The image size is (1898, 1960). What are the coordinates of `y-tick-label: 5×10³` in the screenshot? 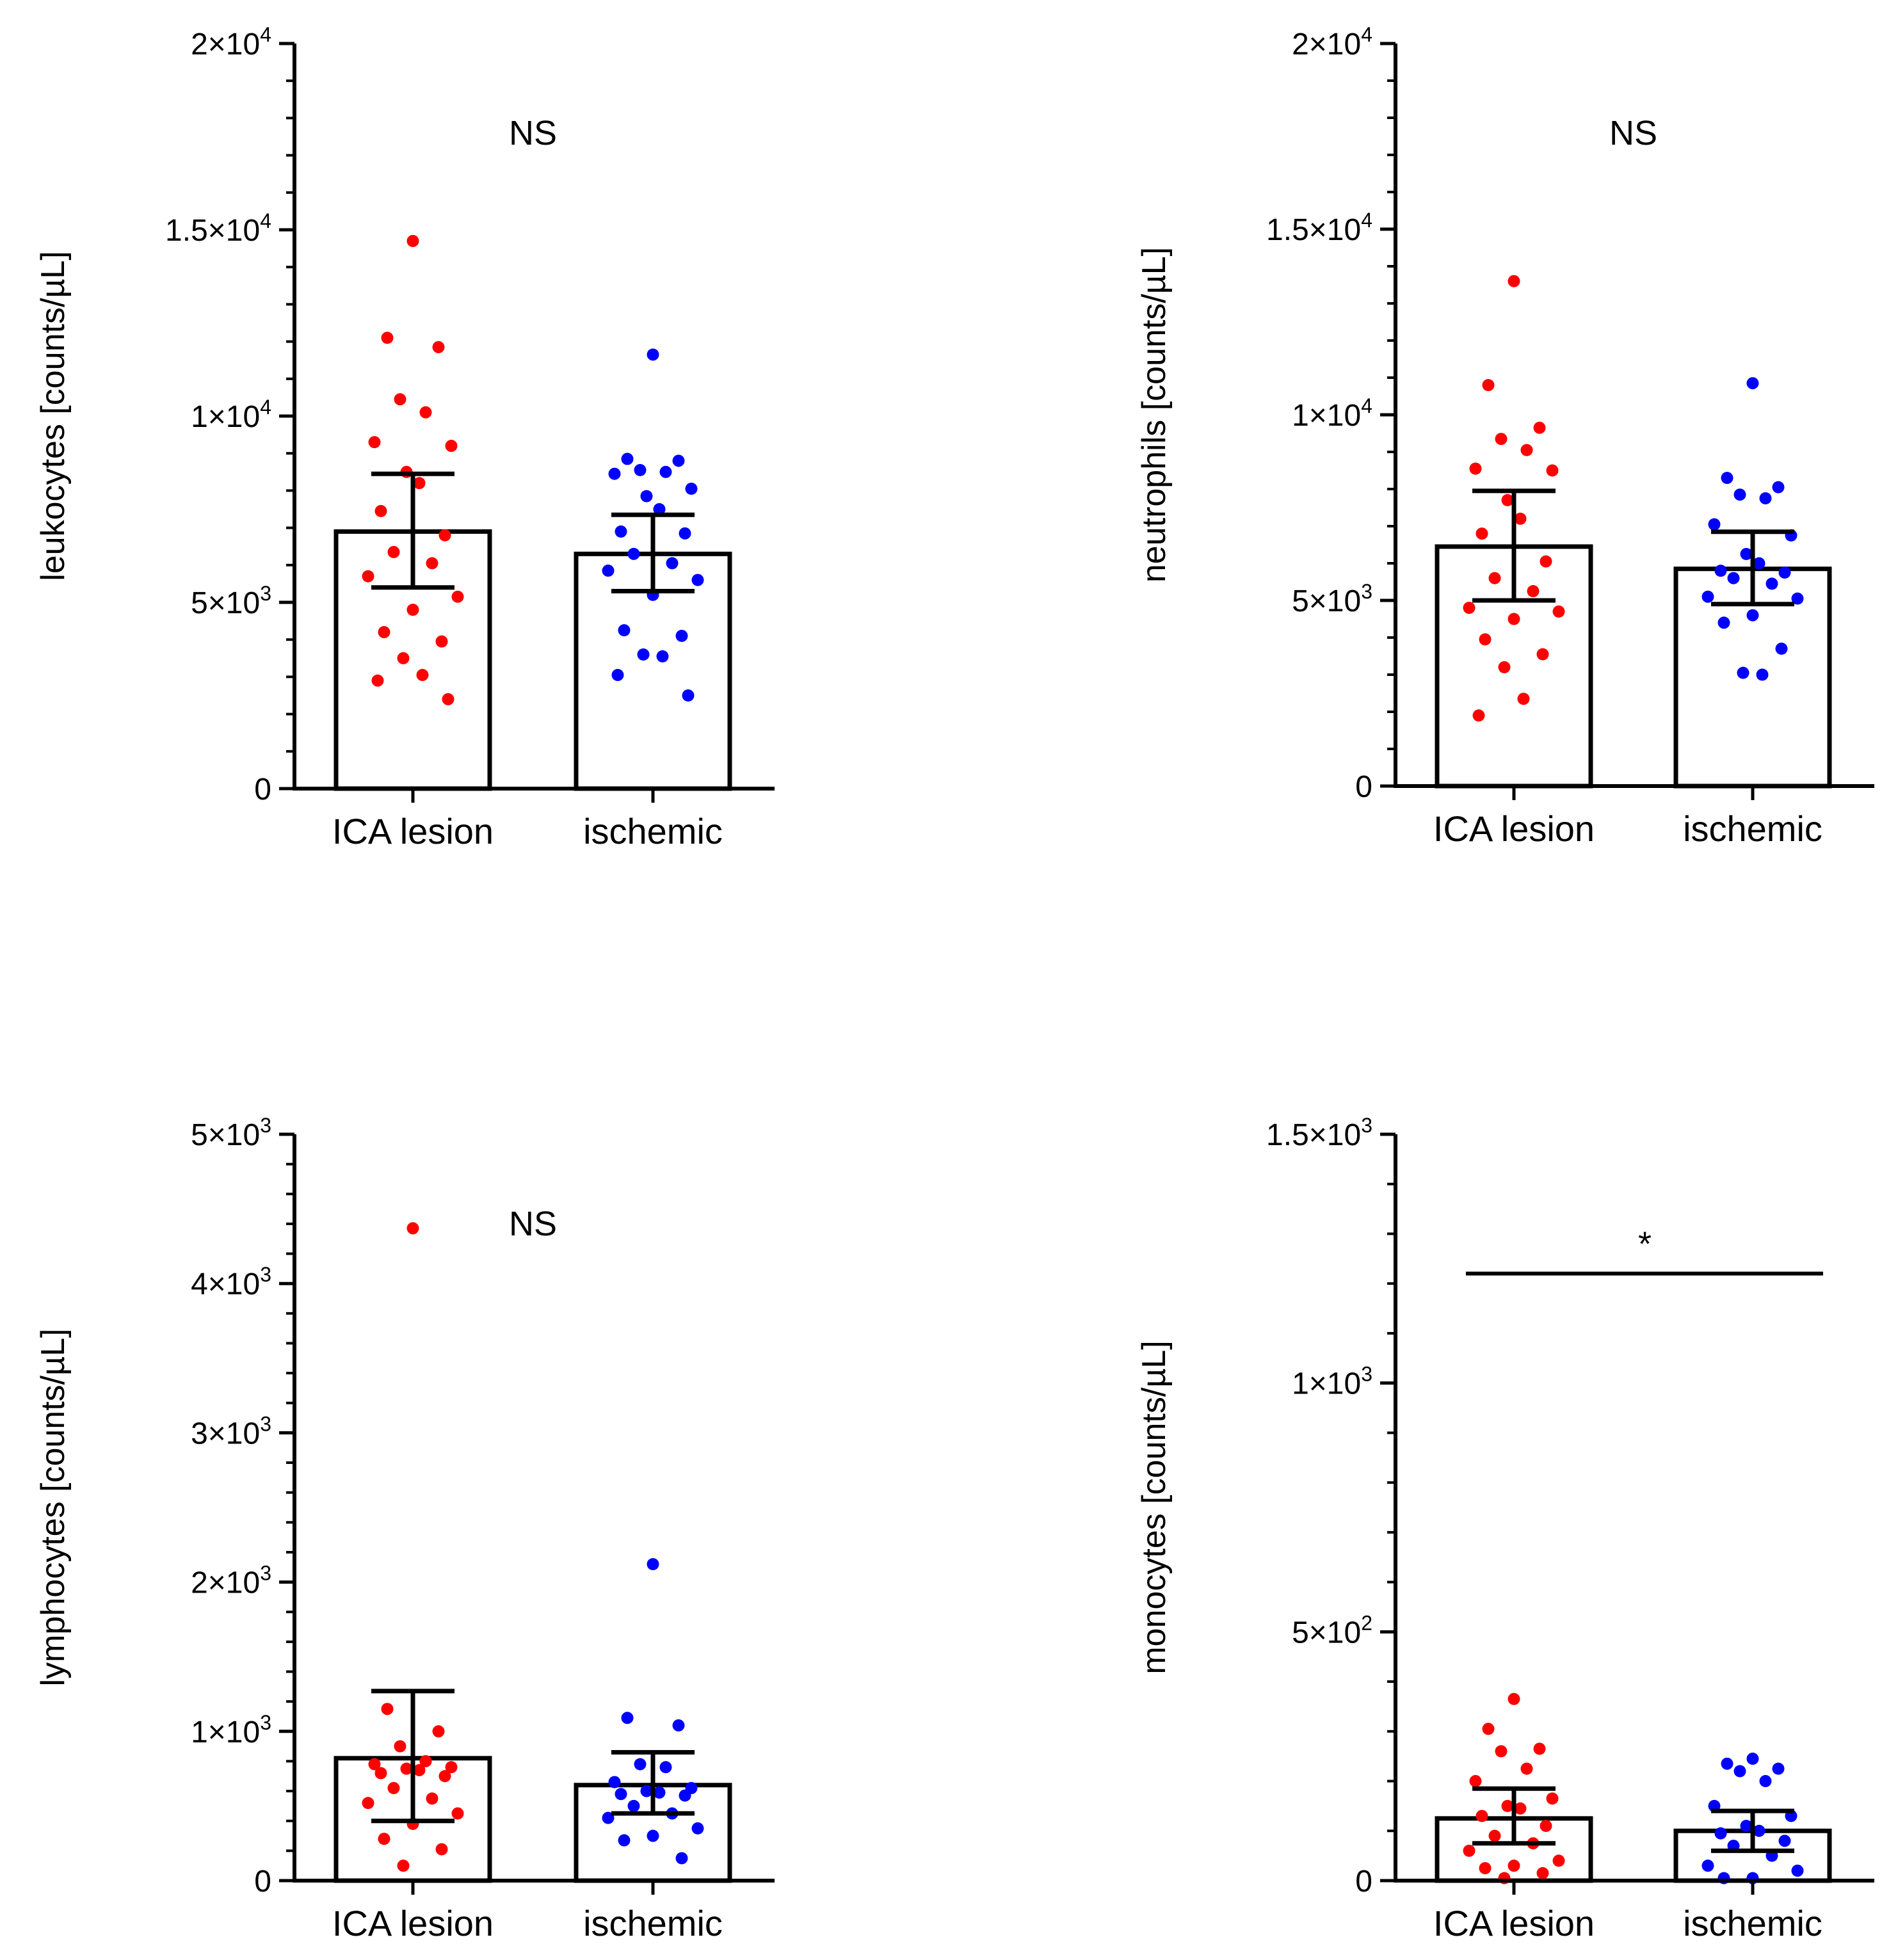 It's located at (231, 601).